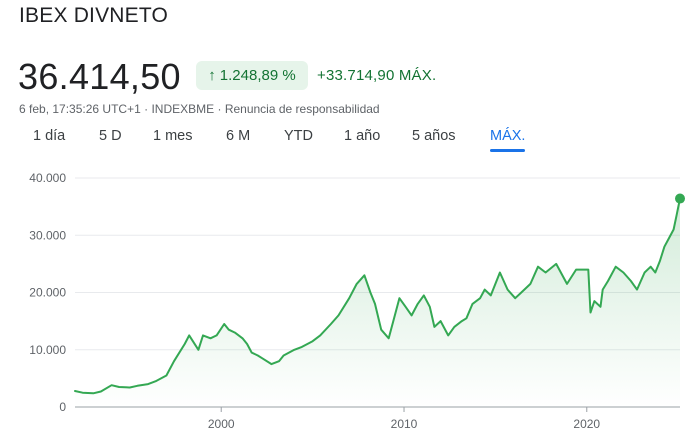 The width and height of the screenshot is (690, 435). Describe the element at coordinates (586, 424) in the screenshot. I see `x-tick-label: 2020` at that location.